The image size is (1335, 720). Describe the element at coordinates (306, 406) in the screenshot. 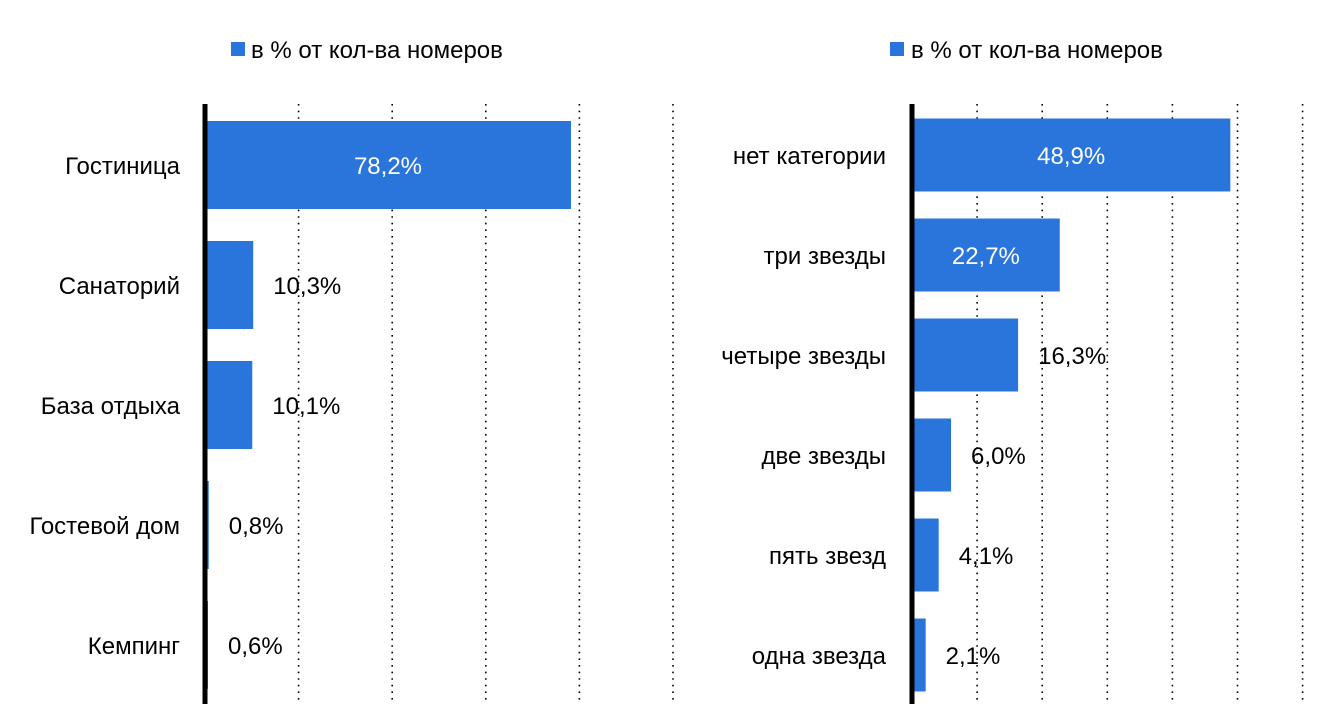

I see `data-label: 10,1%` at that location.